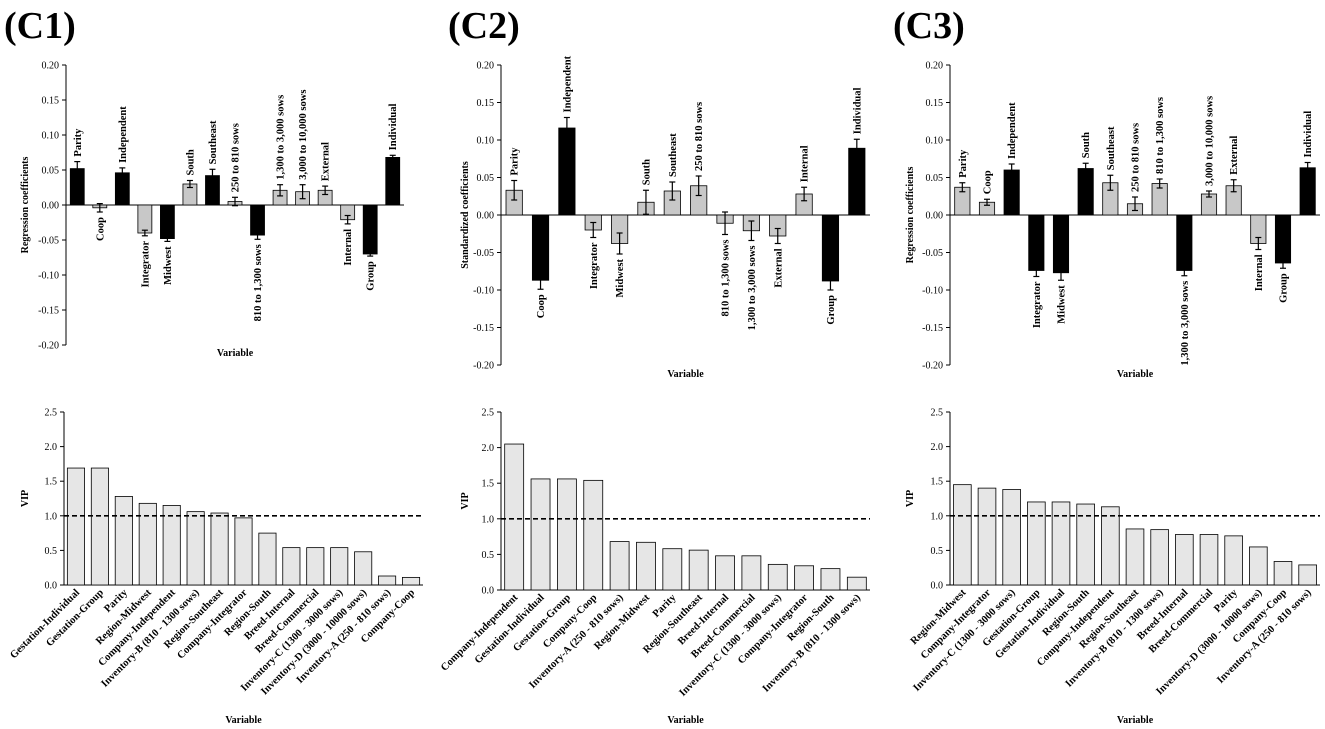  I want to click on category-label: 810 to 1,300 sows, so click(726, 278).